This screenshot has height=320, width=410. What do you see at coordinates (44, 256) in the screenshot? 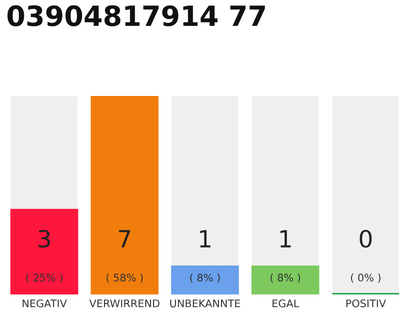
I see `data-label: 3 ( 25% )` at bounding box center [44, 256].